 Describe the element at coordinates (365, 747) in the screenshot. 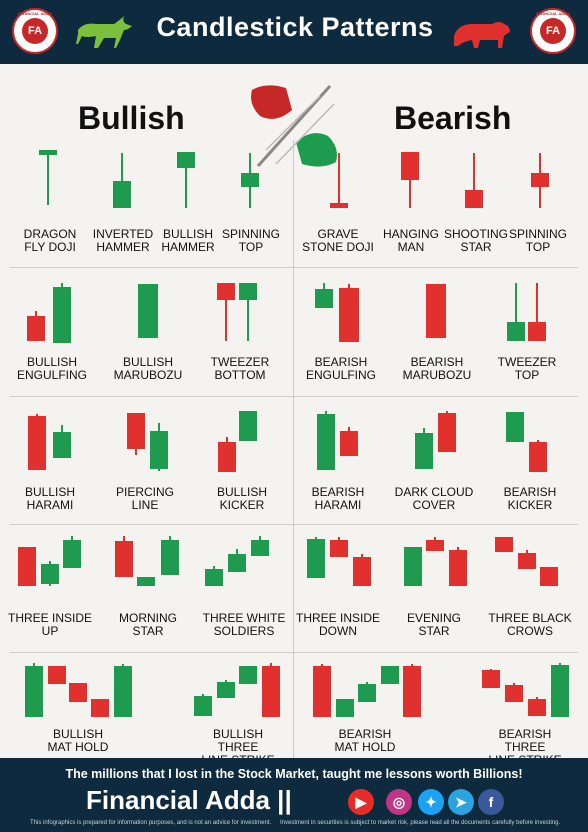

I see `pattern-label-line2: MAT HOLD` at that location.